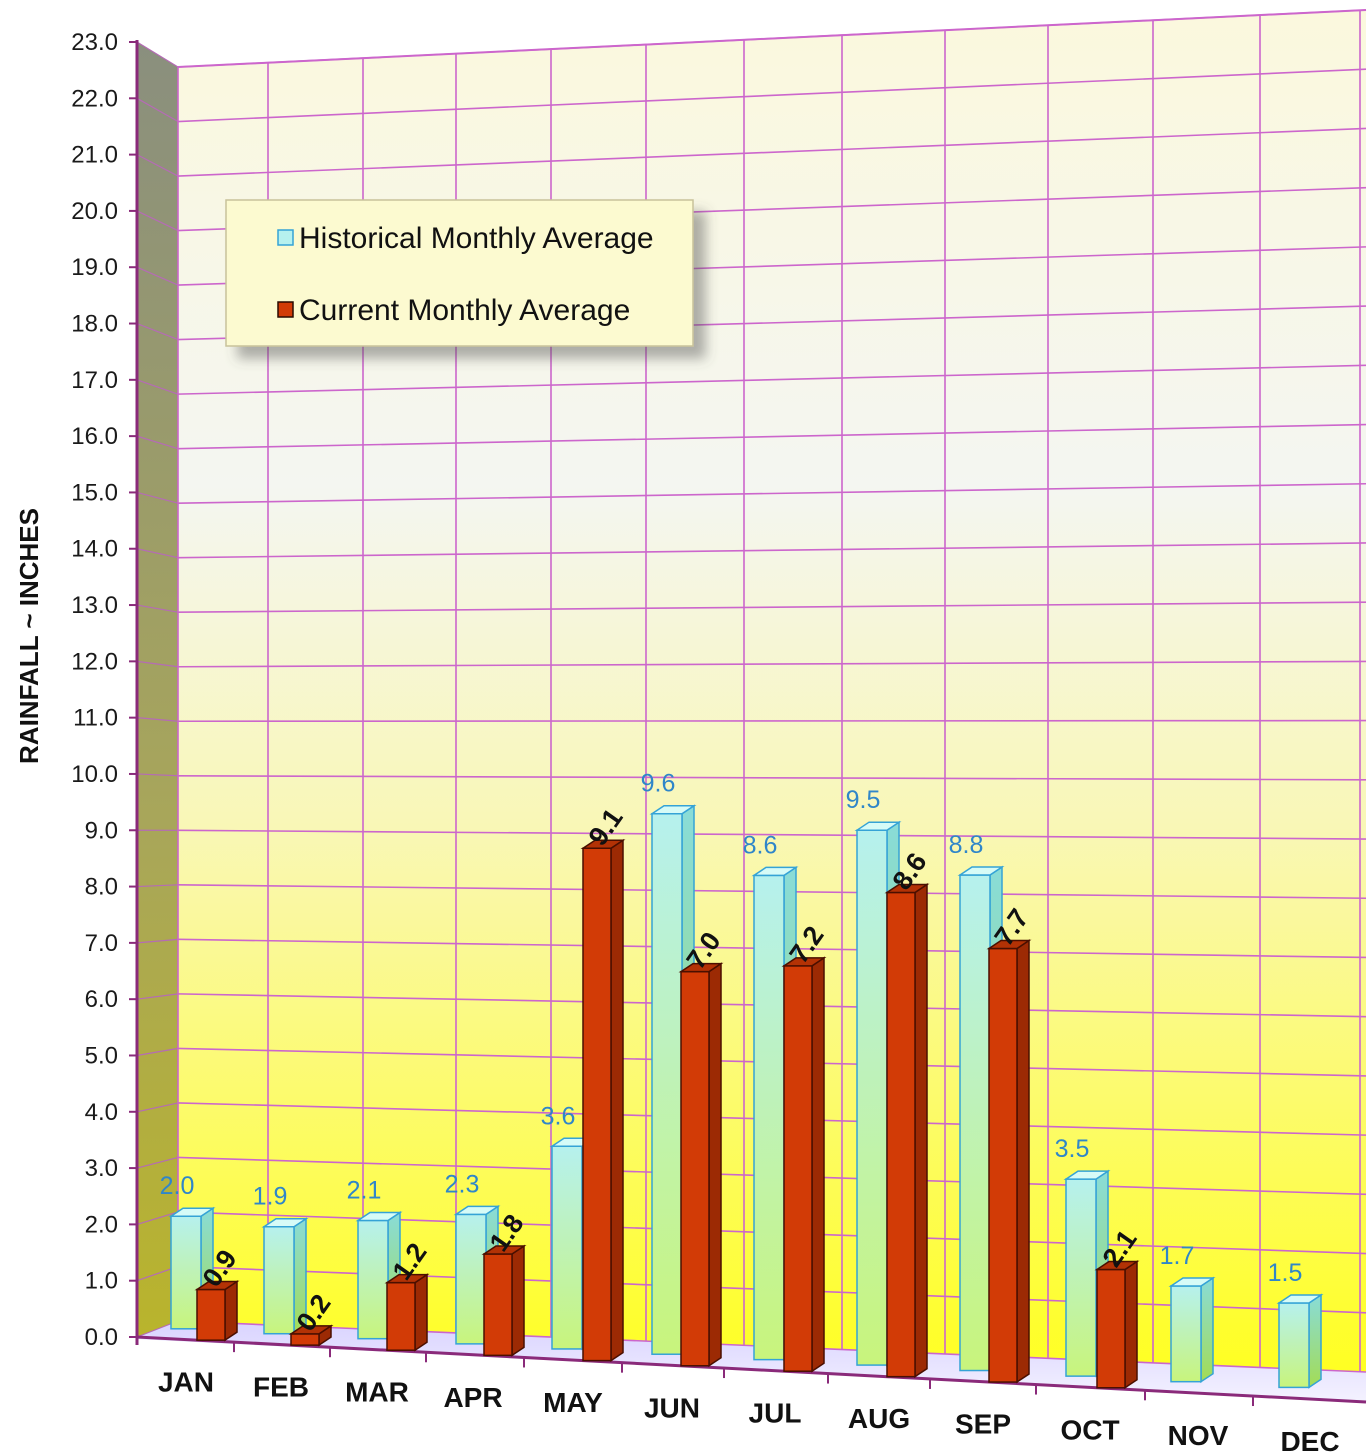  What do you see at coordinates (101, 943) in the screenshot?
I see `y-tick-label: 7.0` at bounding box center [101, 943].